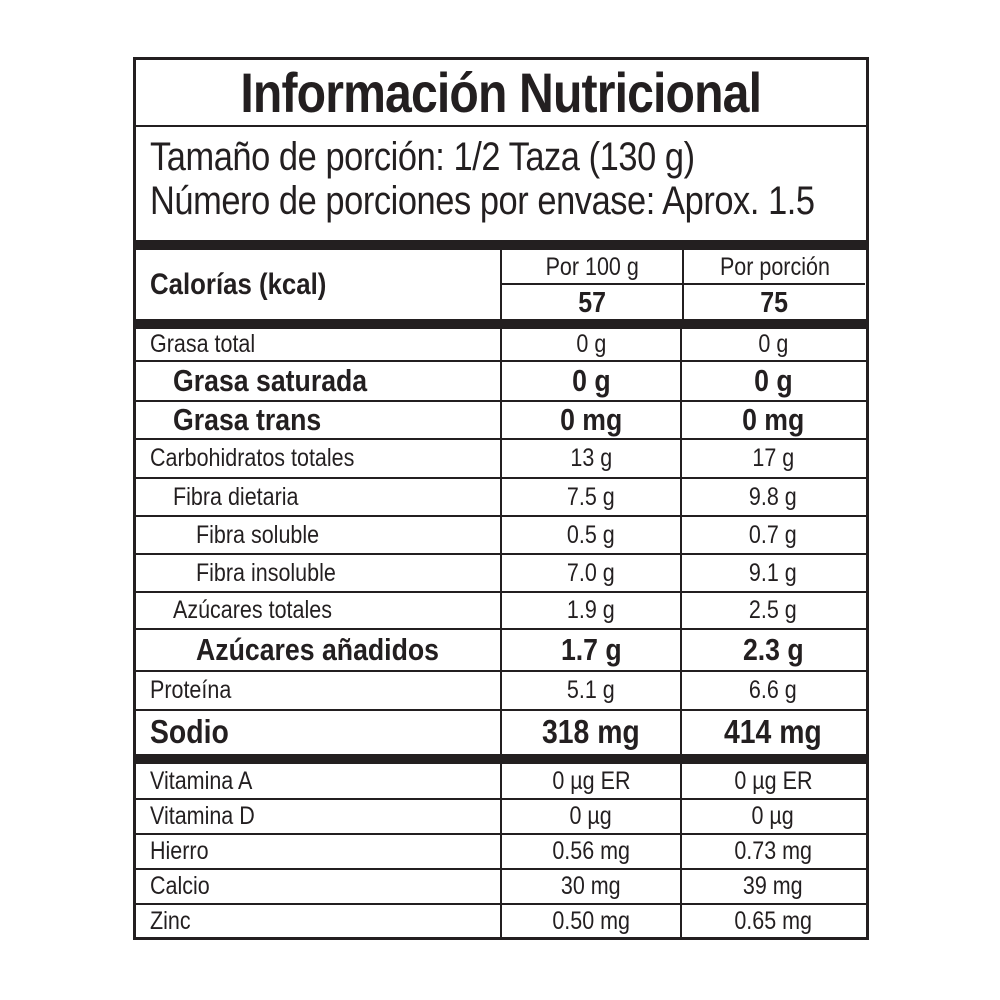 Image resolution: width=1000 pixels, height=1000 pixels. Describe the element at coordinates (591, 419) in the screenshot. I see `value-per-100g-text: 0 mg` at that location.